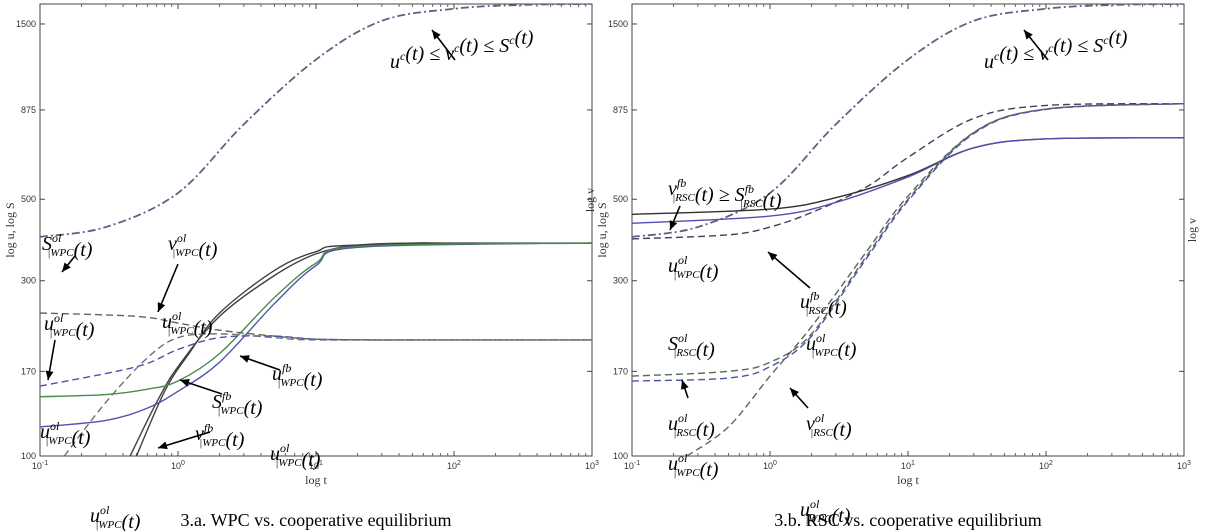 The image size is (1210, 531). I want to click on annotation-4: Sol |RSC(t), so click(691, 346).